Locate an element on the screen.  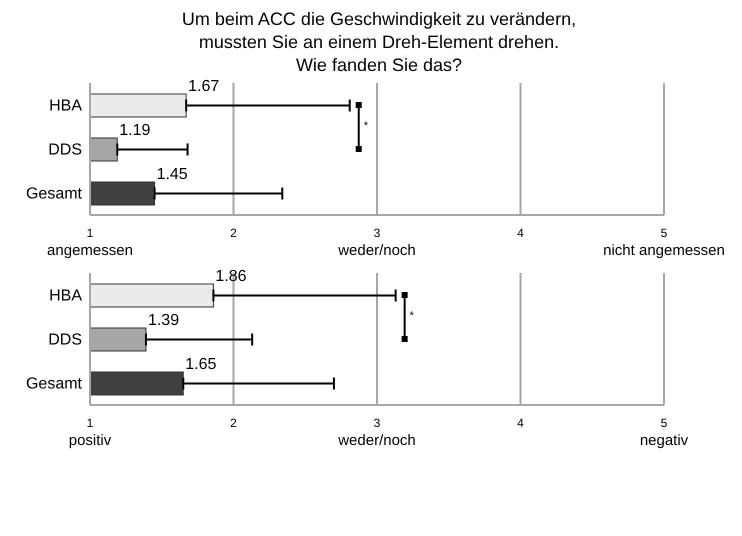
x-tick-label: 1 positiv is located at coordinates (90, 432).